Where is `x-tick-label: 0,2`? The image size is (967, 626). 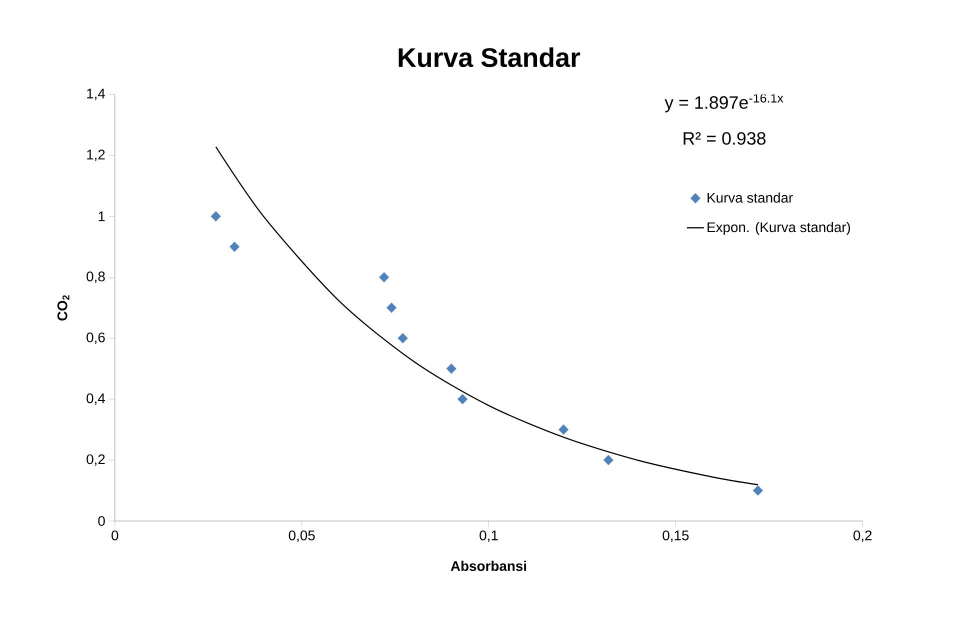
x-tick-label: 0,2 is located at coordinates (862, 536).